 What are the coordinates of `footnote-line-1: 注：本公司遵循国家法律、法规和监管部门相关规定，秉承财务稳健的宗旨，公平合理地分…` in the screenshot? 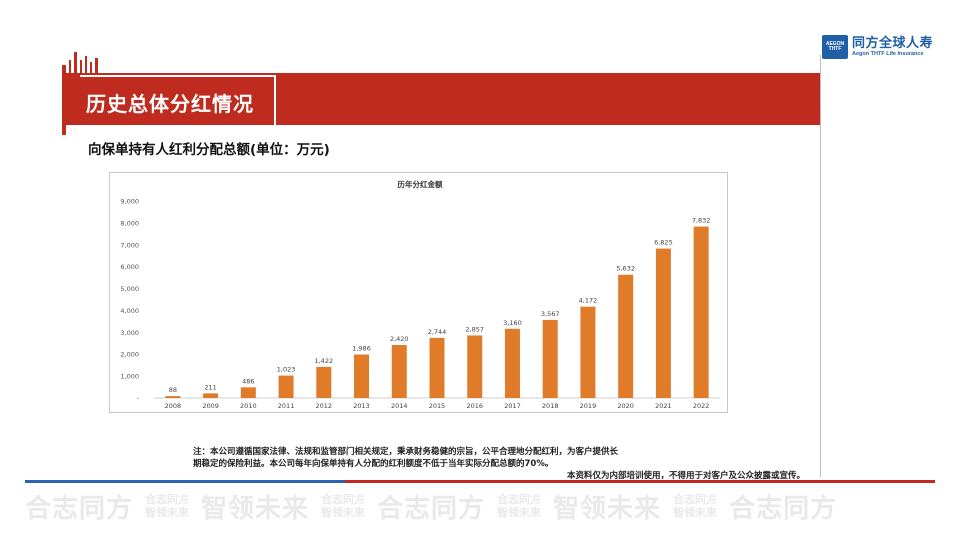 It's located at (406, 452).